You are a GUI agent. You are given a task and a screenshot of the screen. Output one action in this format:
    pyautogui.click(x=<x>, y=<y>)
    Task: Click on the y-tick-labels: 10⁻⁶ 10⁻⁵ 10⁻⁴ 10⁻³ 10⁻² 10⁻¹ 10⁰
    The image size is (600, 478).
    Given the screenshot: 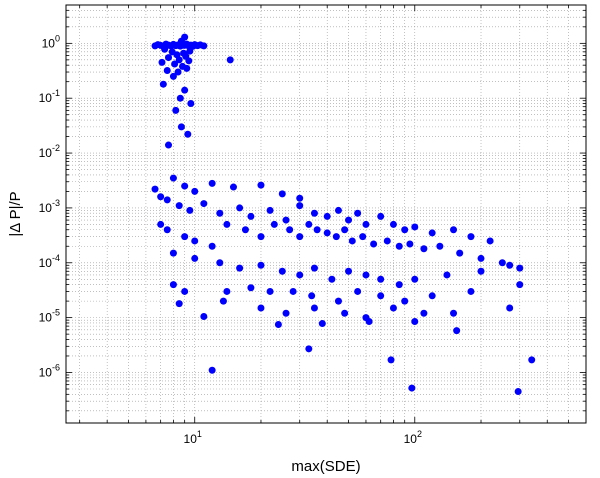 What is the action you would take?
    pyautogui.click(x=49, y=206)
    